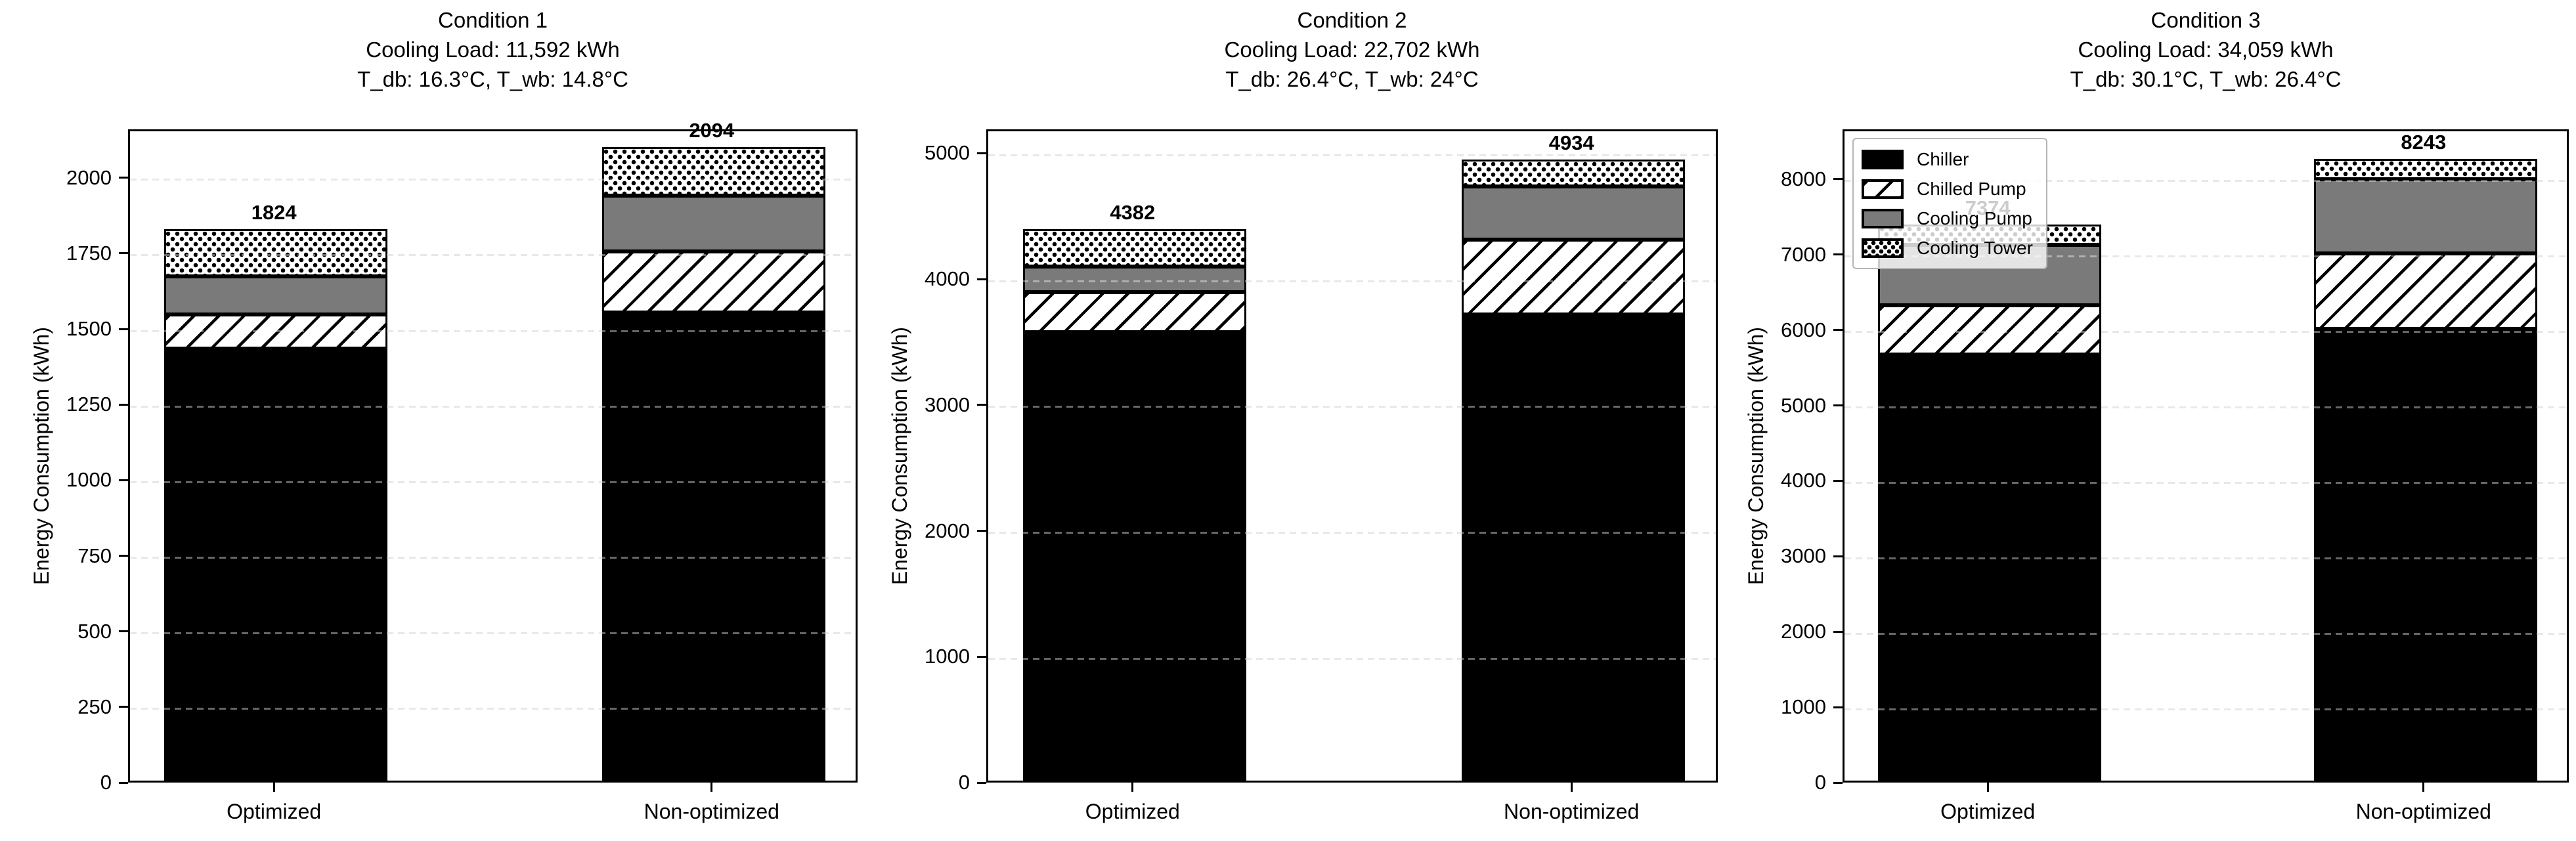 The height and width of the screenshot is (841, 2576). What do you see at coordinates (1803, 254) in the screenshot?
I see `y-tick-label: 7000` at bounding box center [1803, 254].